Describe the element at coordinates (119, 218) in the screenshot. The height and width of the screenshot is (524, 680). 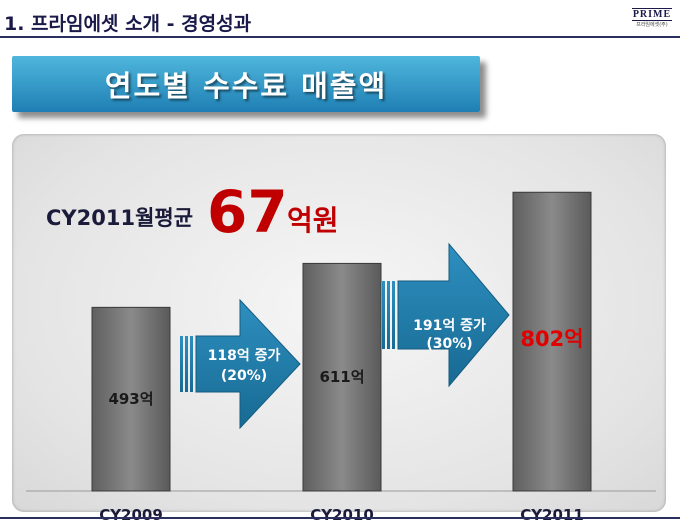
I see `headline-prefix: CY2011월평균` at that location.